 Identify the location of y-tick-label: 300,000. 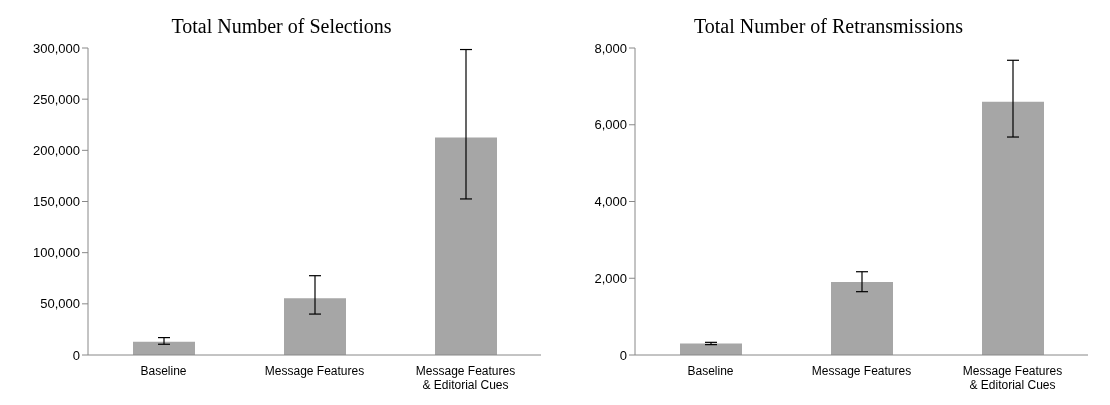
(56, 48).